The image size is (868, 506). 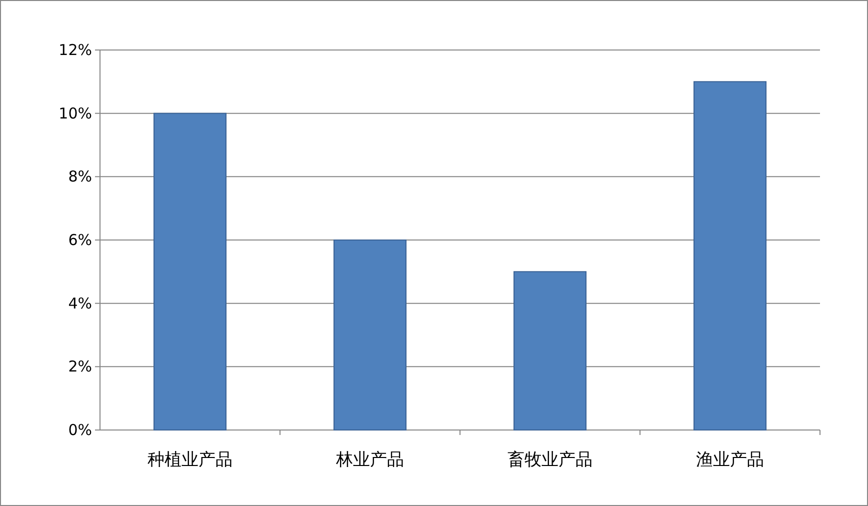 What do you see at coordinates (80, 430) in the screenshot?
I see `y-tick-label: 0%` at bounding box center [80, 430].